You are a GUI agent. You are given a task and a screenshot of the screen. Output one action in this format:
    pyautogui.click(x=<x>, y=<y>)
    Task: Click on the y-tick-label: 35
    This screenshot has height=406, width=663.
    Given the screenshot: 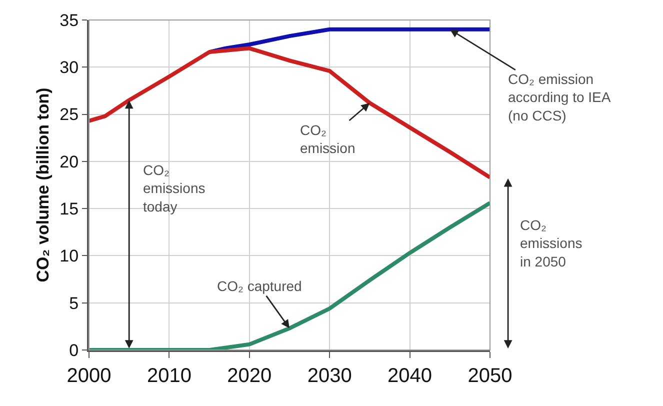 What is the action you would take?
    pyautogui.click(x=69, y=20)
    